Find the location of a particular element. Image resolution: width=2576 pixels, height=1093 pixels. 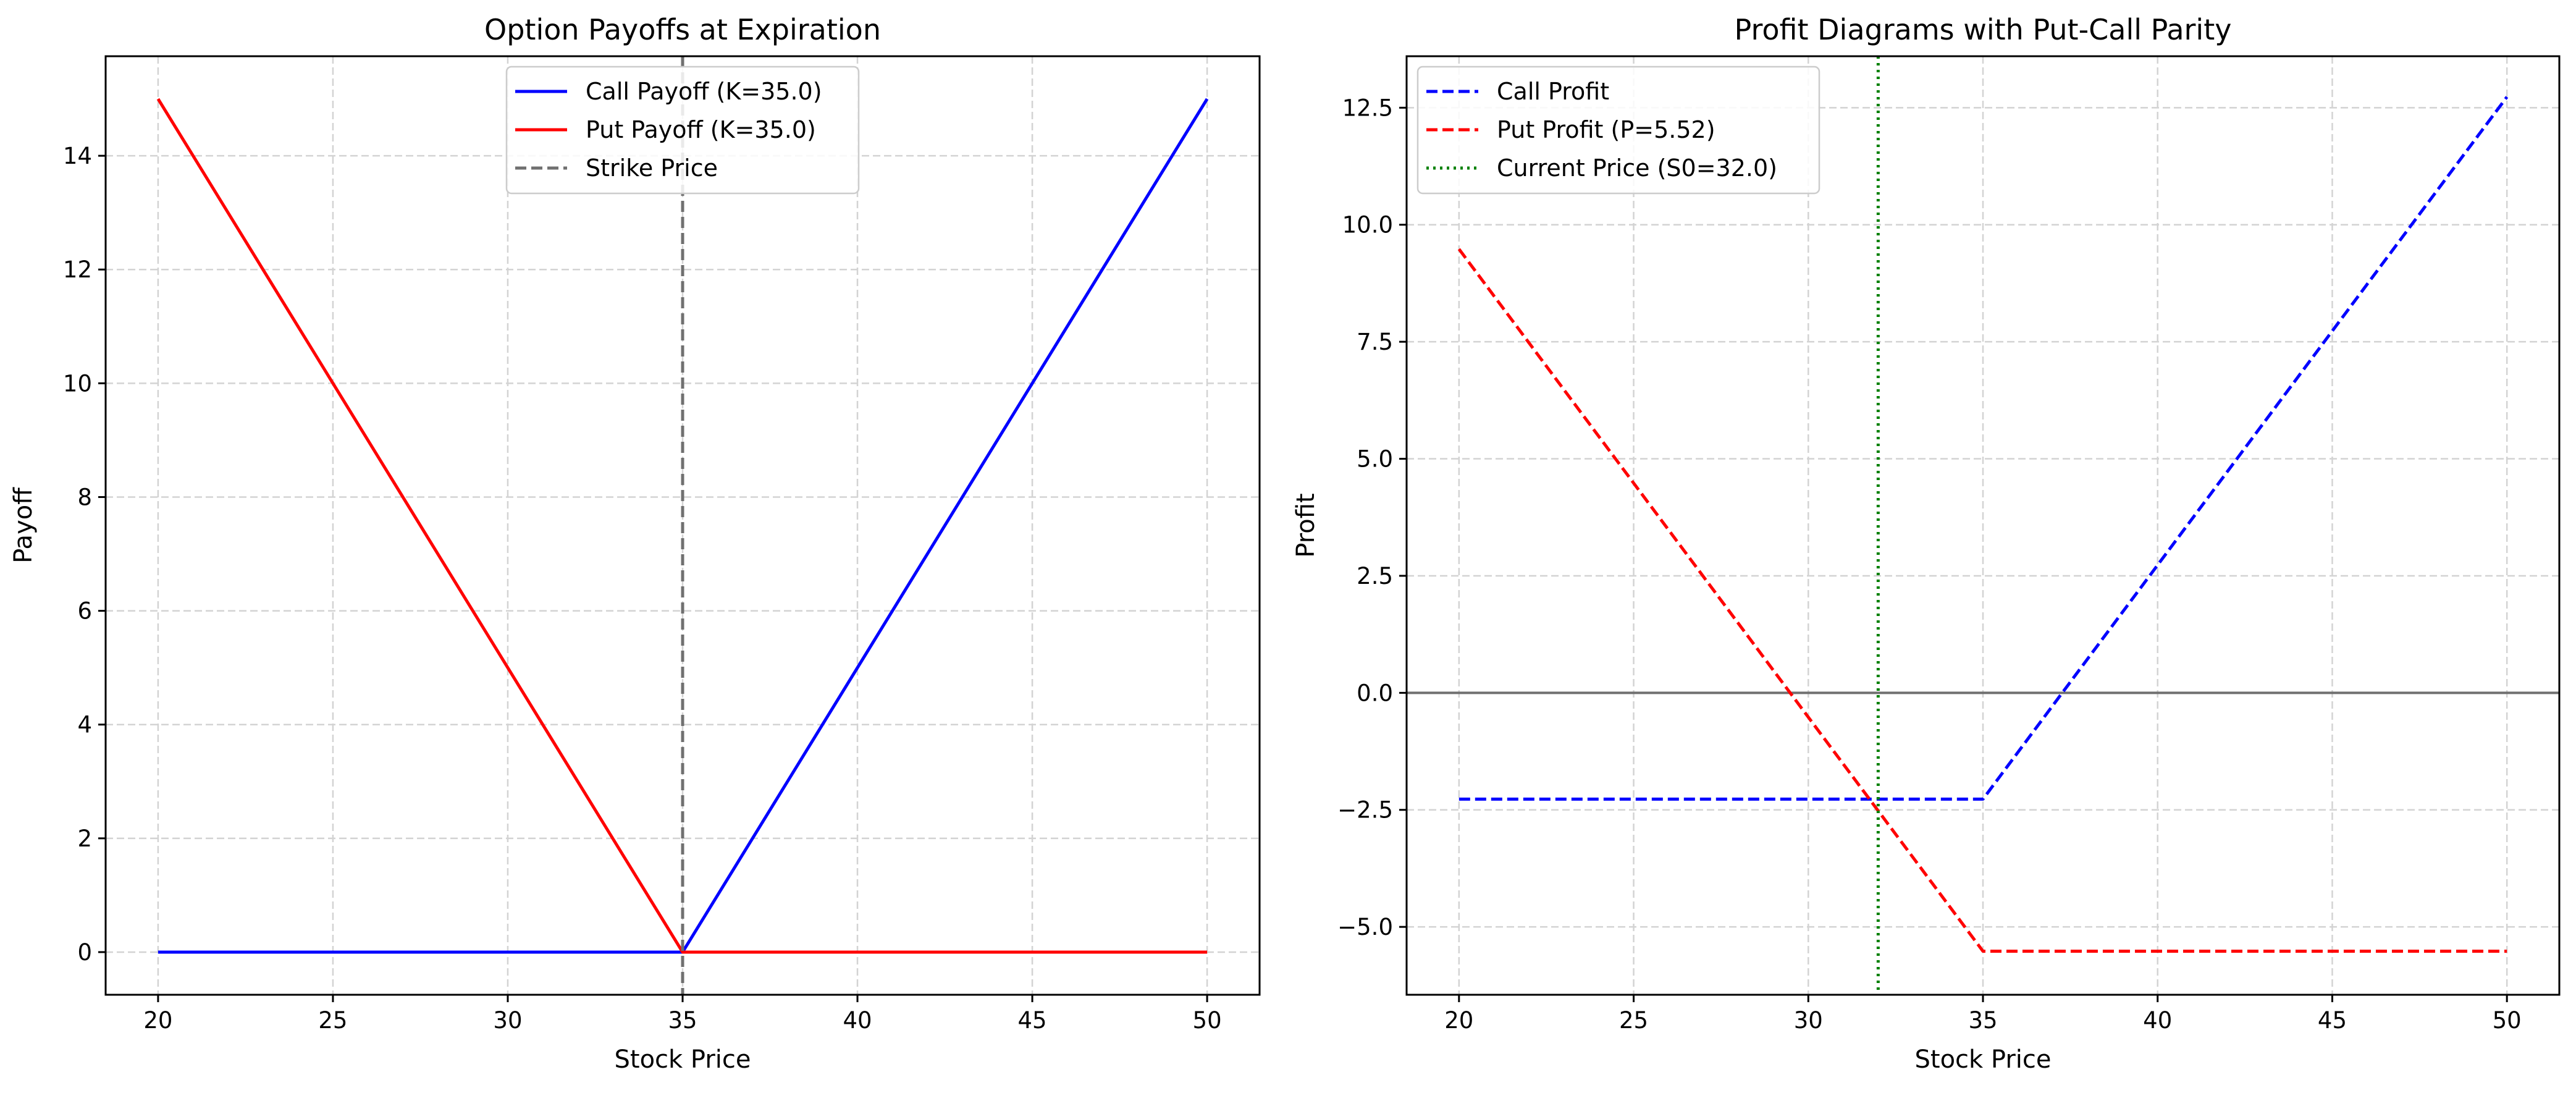

y-tick-label: 7.5 is located at coordinates (1375, 342).